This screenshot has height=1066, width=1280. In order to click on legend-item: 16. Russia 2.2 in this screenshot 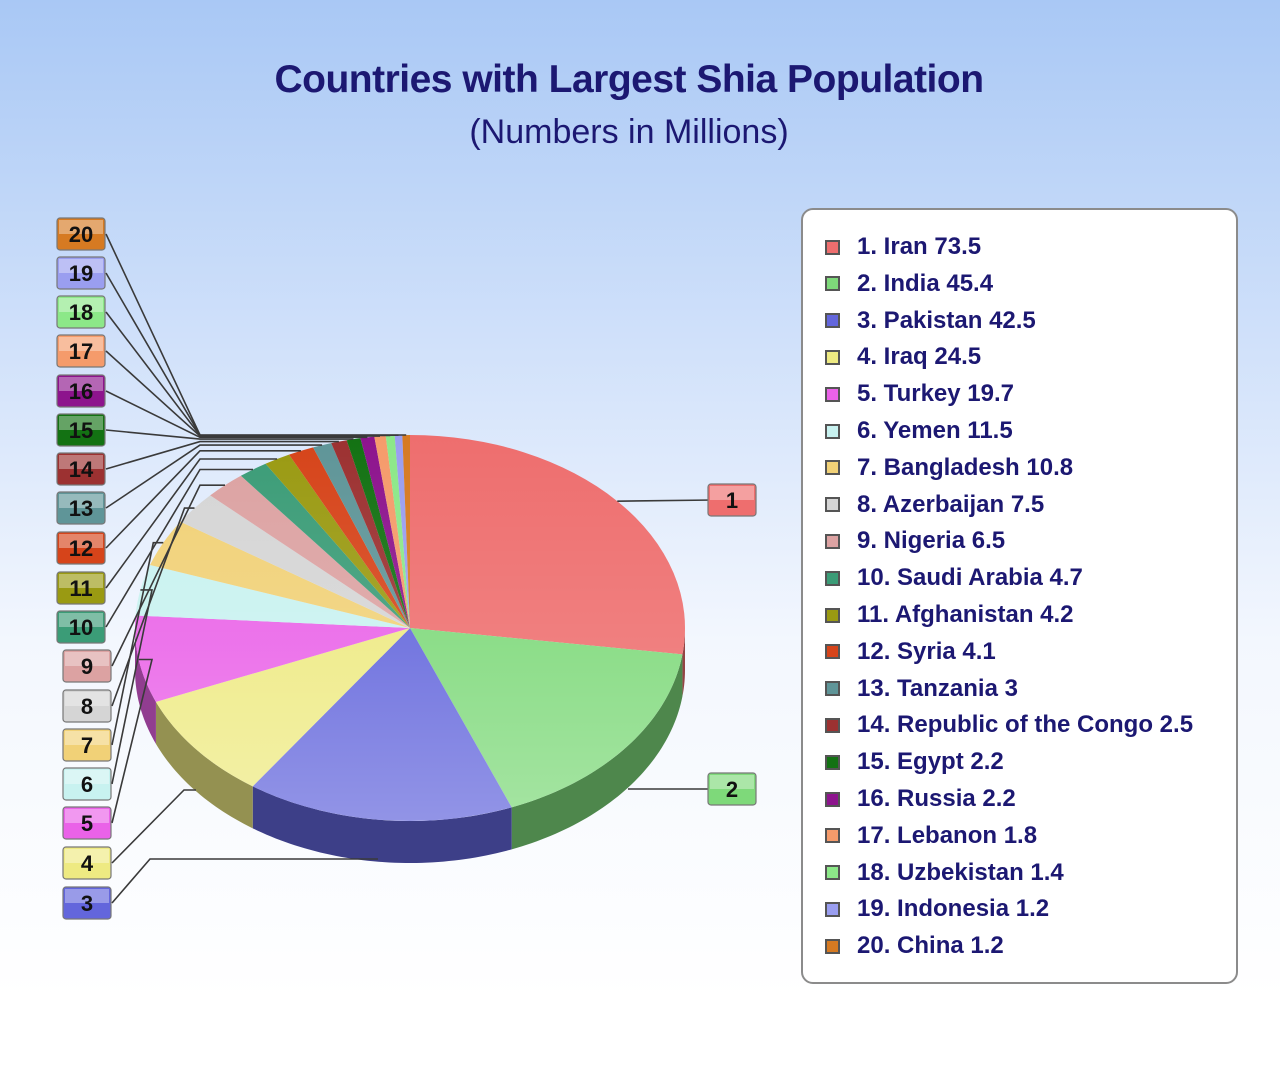, I will do `click(920, 799)`.